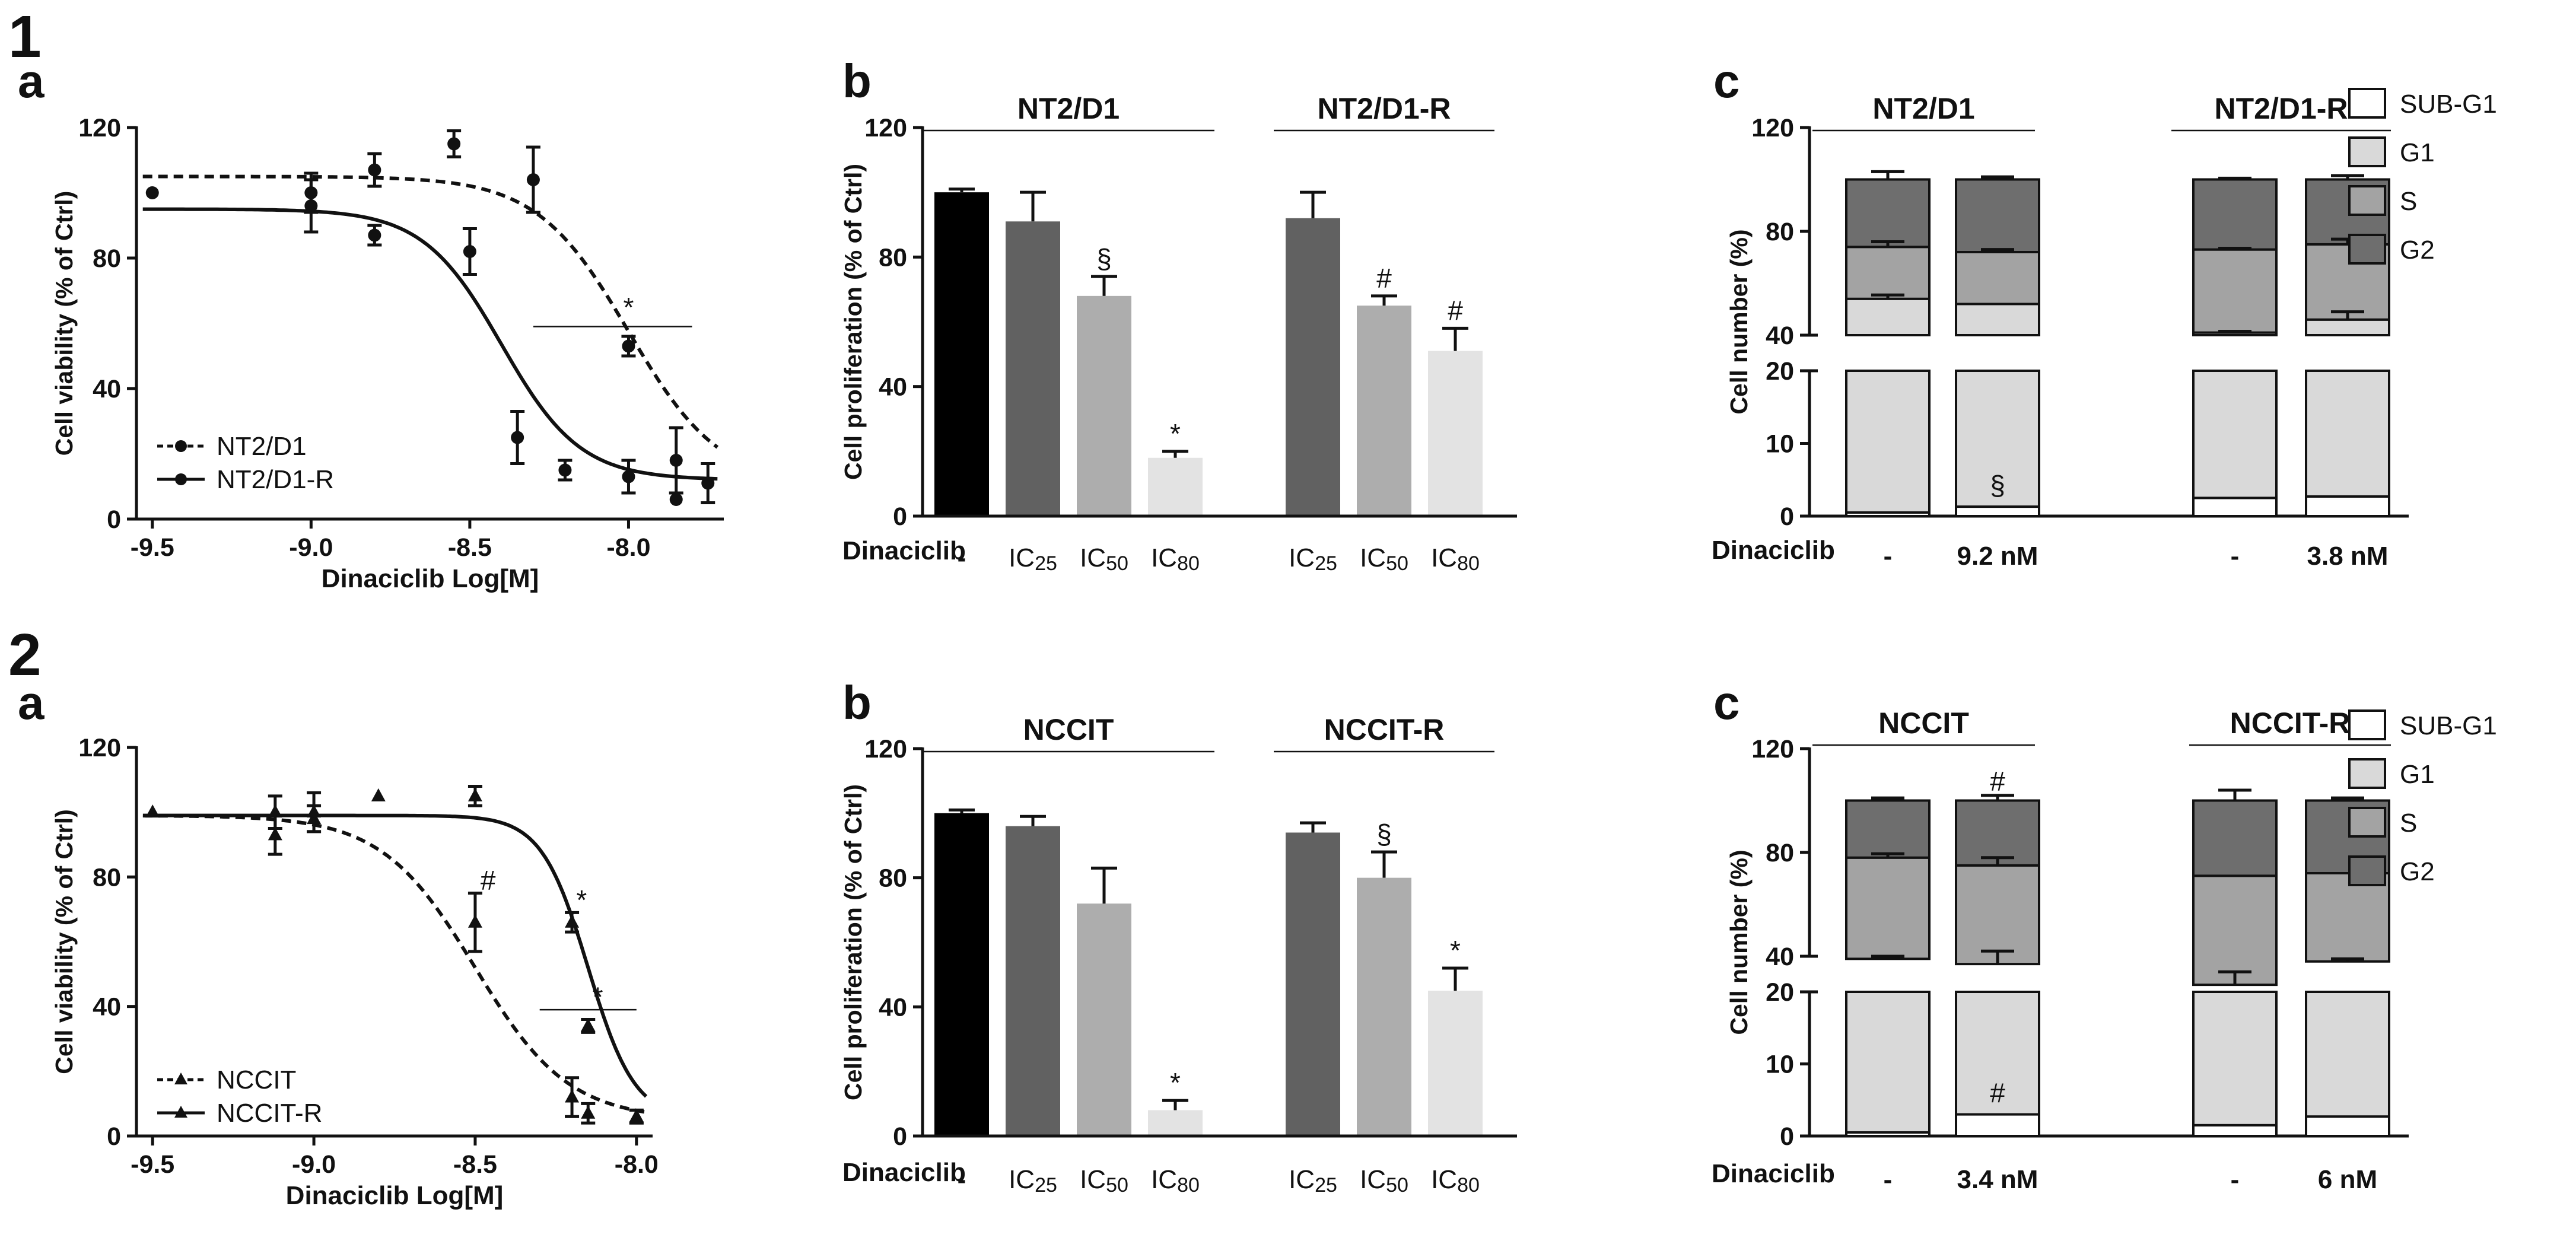 Image resolution: width=2576 pixels, height=1241 pixels. I want to click on legend-label: S, so click(2408, 823).